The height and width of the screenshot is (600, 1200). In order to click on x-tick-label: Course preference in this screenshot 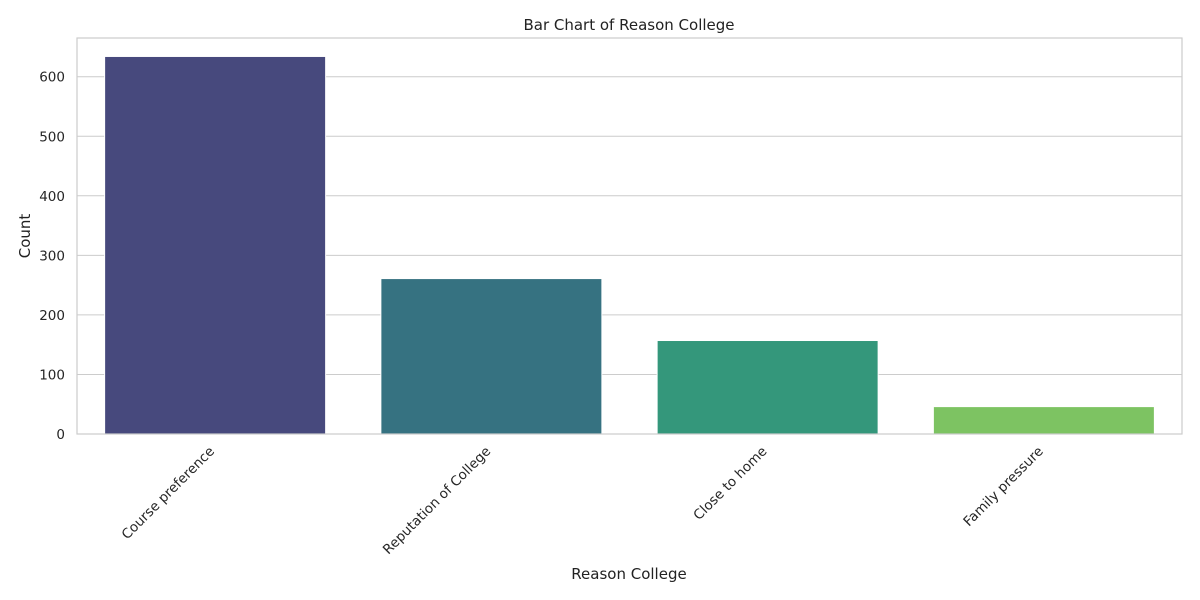, I will do `click(168, 493)`.